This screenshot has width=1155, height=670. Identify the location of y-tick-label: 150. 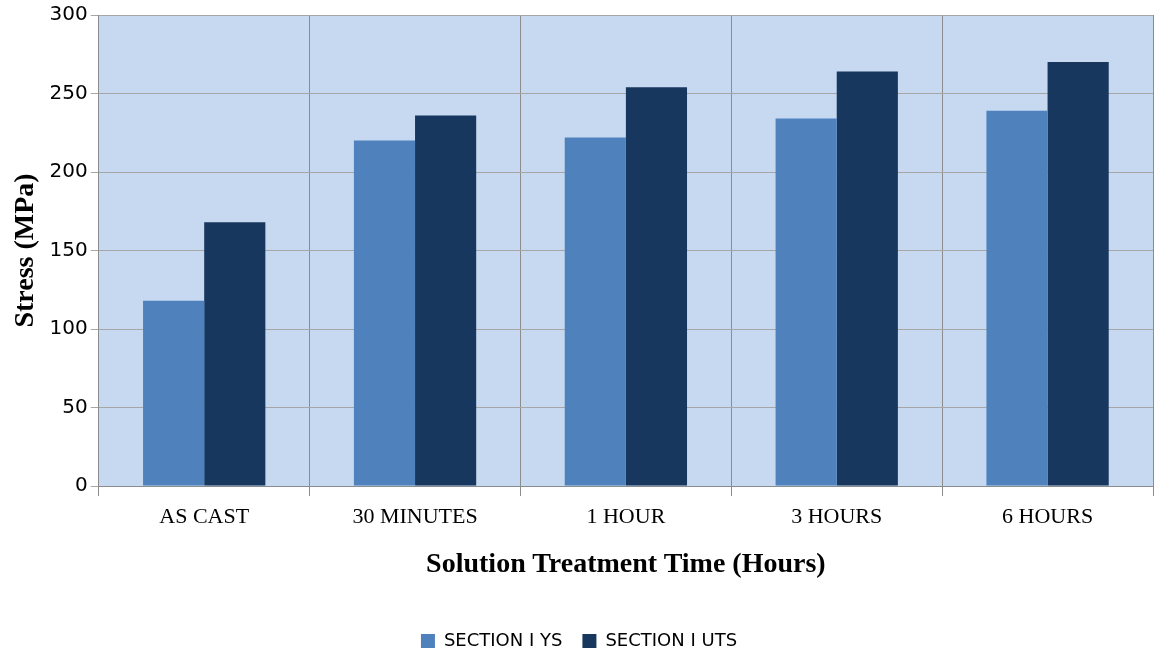
(68, 248).